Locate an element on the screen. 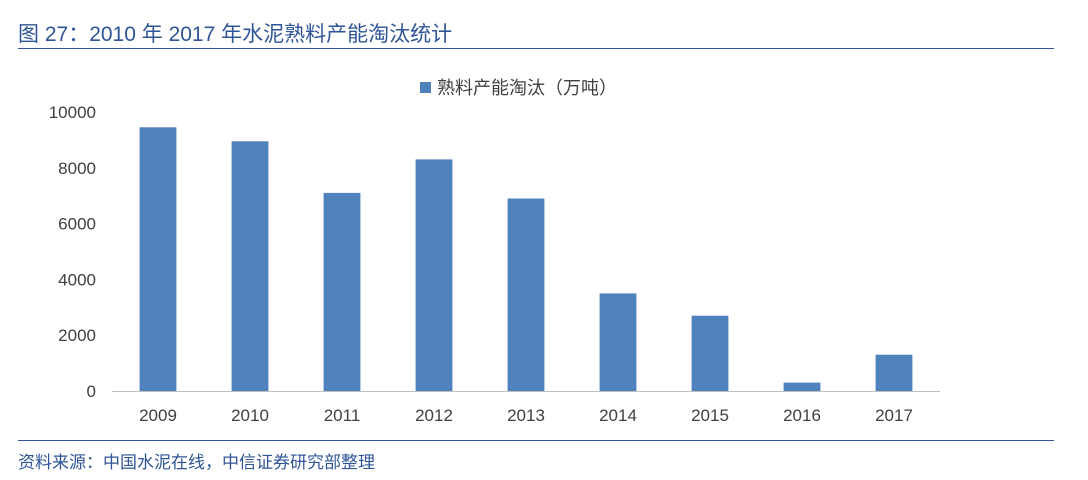 This screenshot has height=480, width=1088. x-tick-label: 2011 is located at coordinates (342, 415).